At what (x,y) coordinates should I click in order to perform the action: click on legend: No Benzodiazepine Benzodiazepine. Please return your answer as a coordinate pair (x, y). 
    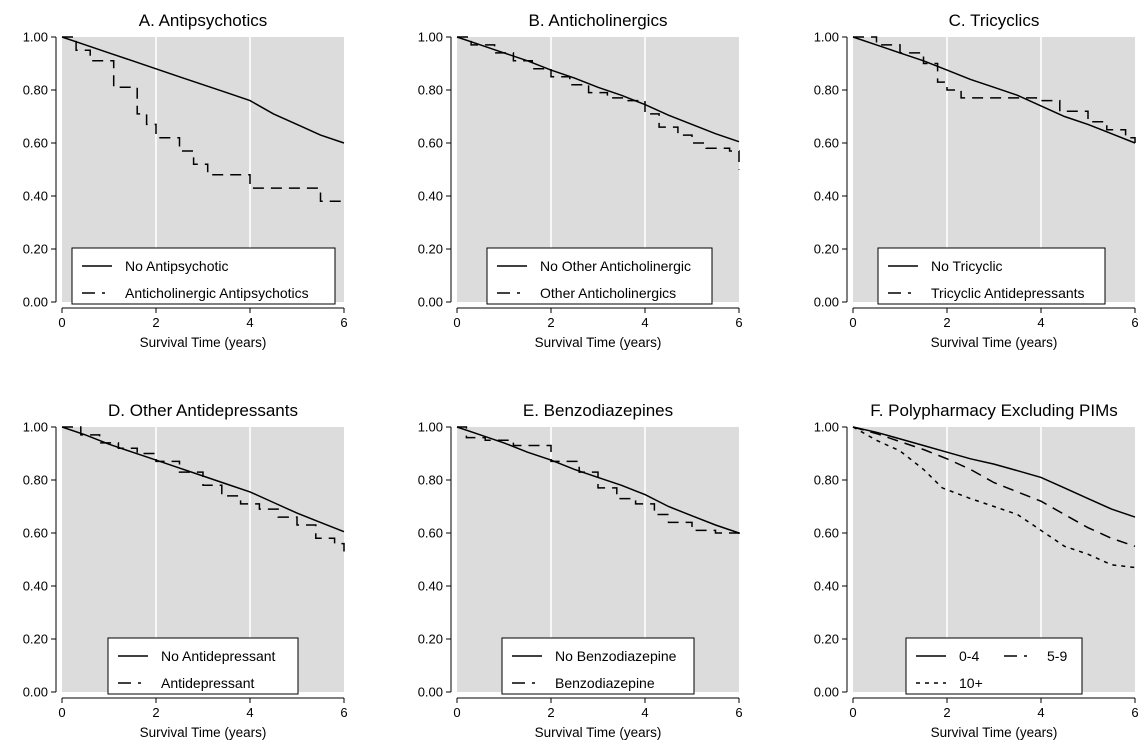
    Looking at the image, I should click on (598, 666).